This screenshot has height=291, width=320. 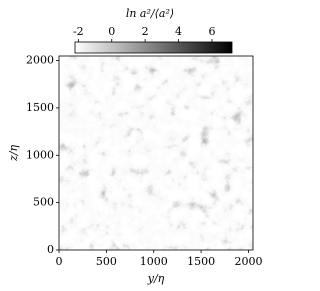 What do you see at coordinates (59, 261) in the screenshot?
I see `x-tick-label: 0` at bounding box center [59, 261].